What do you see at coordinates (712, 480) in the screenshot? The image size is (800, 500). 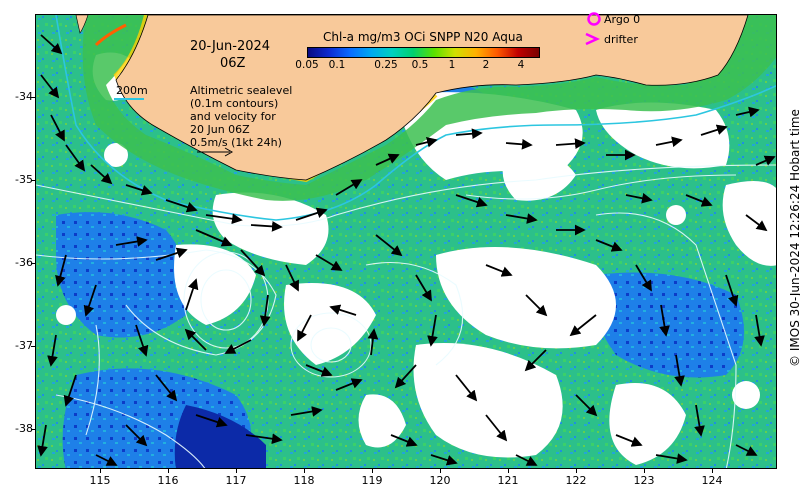 I see `x-tick-label: 124` at bounding box center [712, 480].